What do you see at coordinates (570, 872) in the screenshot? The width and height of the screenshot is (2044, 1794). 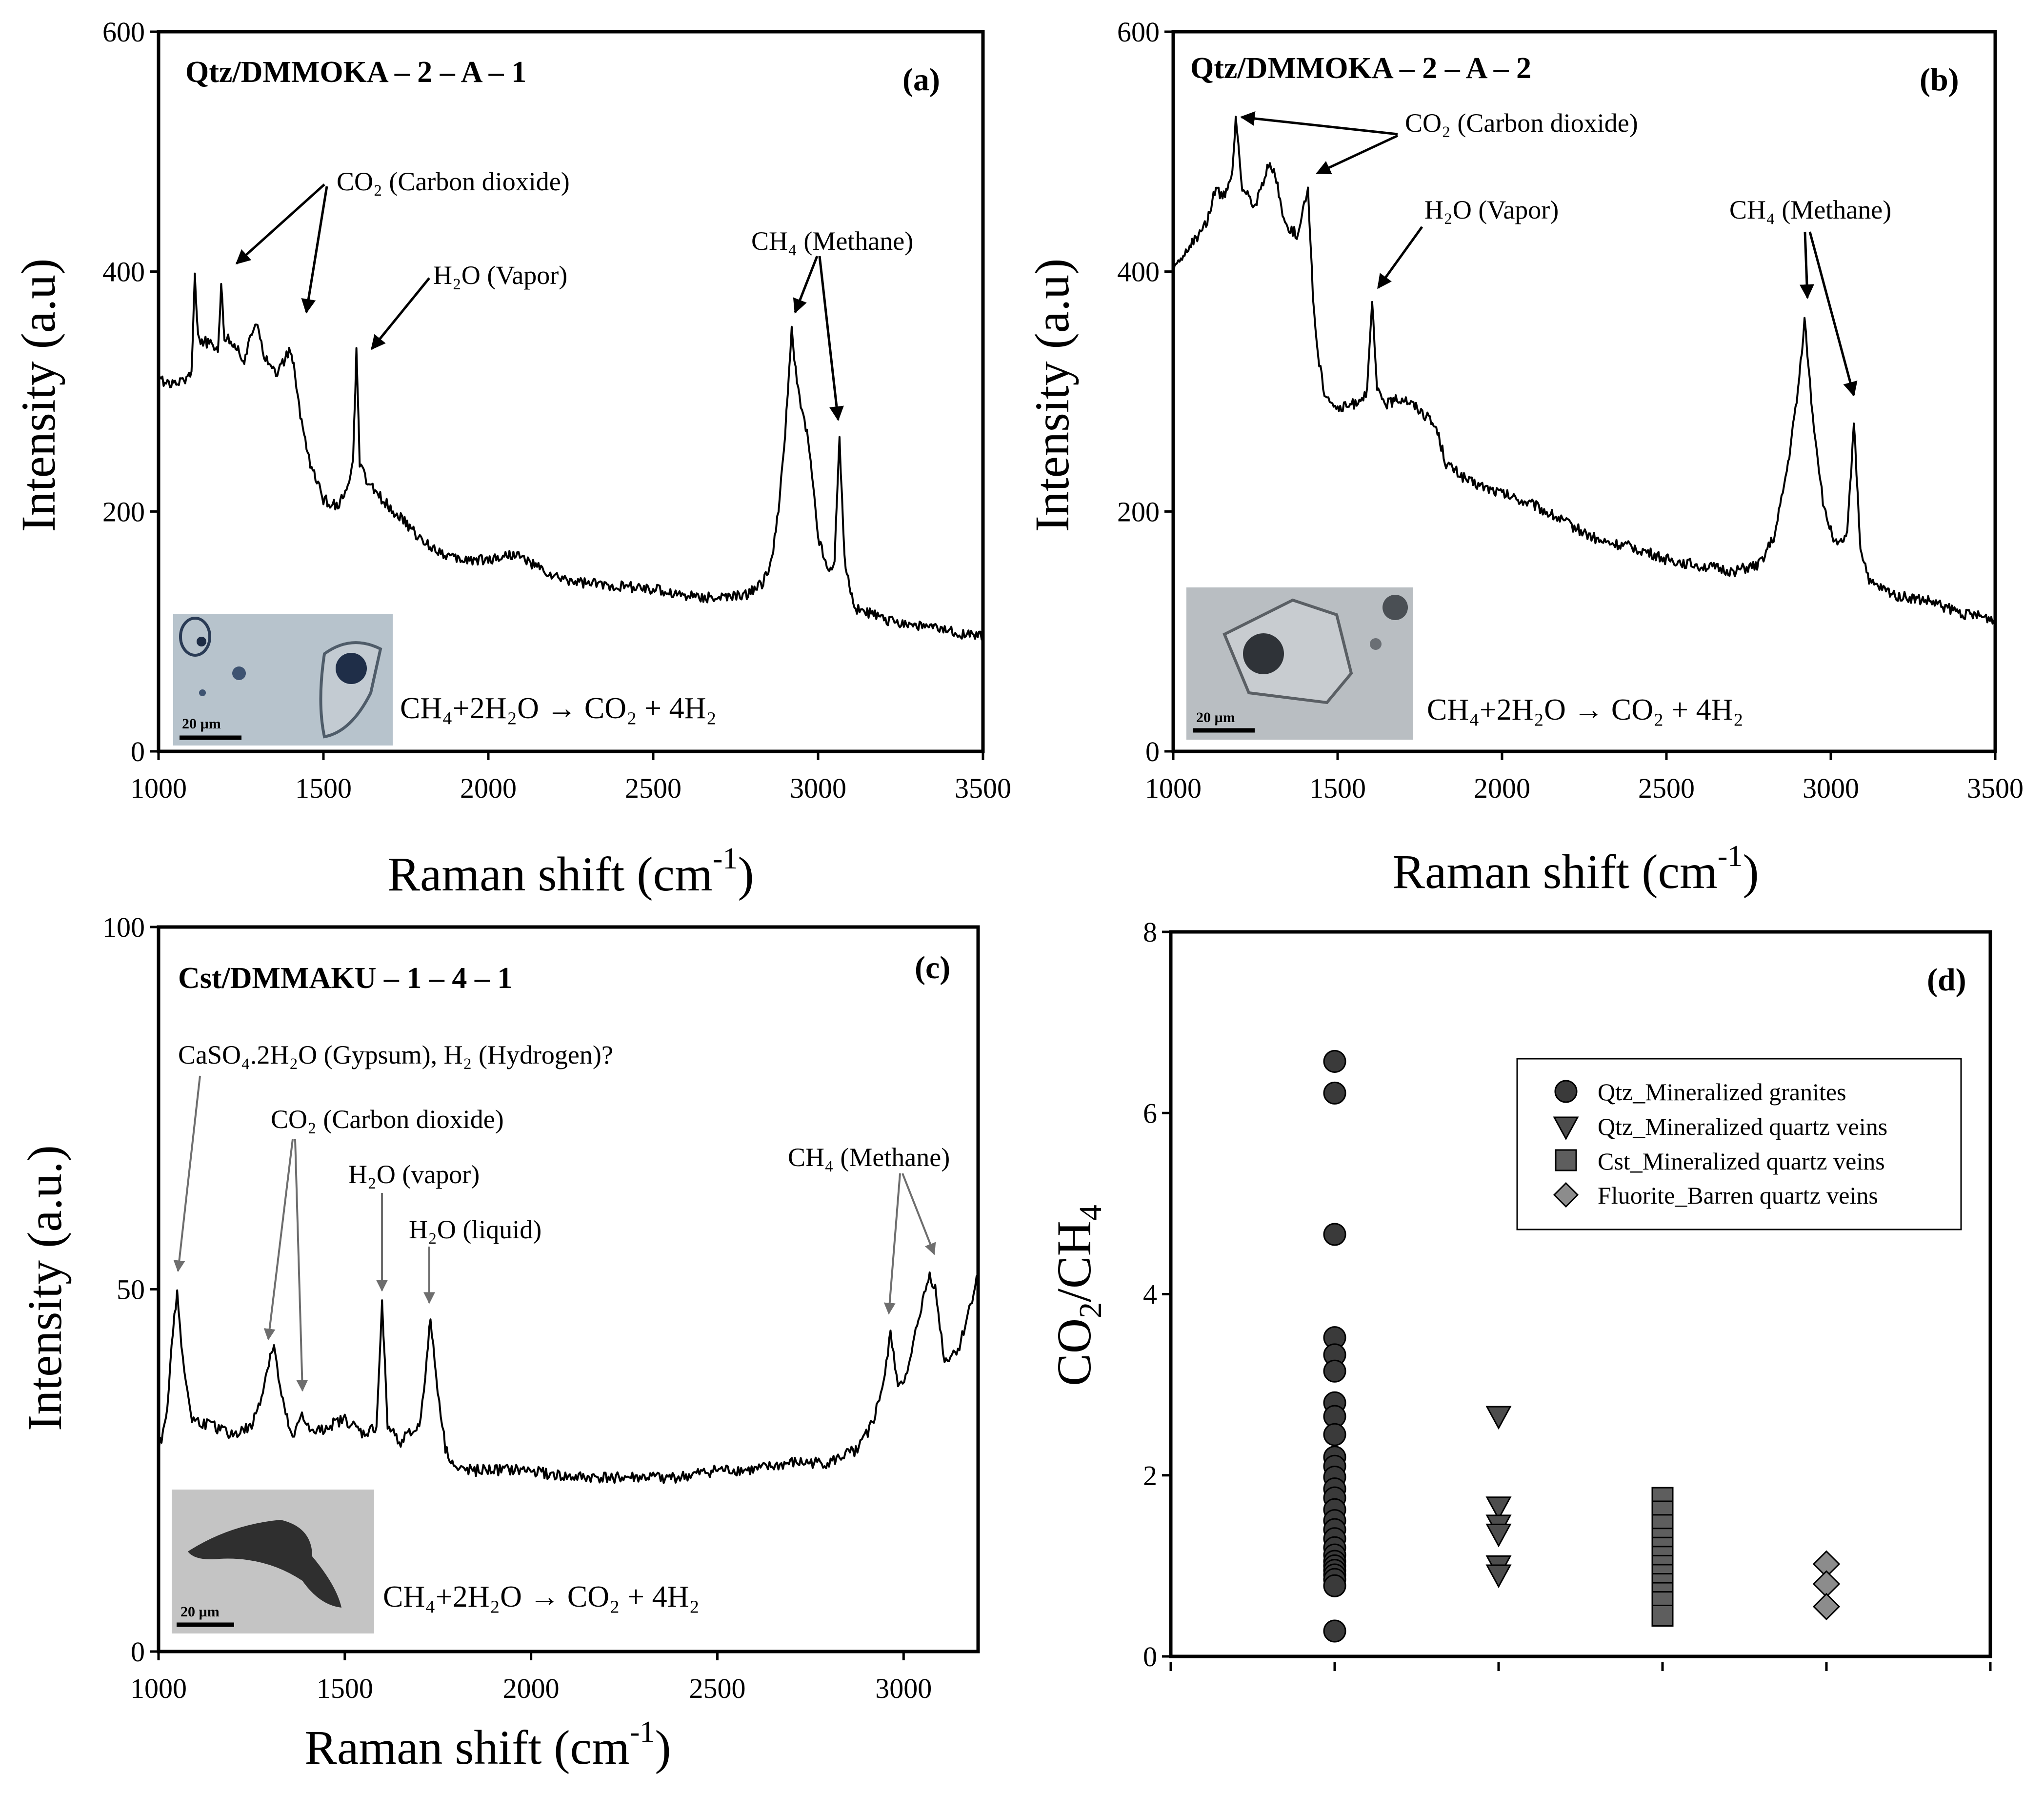 I see `panel-a-xlabel: Raman shift (cm-1)` at bounding box center [570, 872].